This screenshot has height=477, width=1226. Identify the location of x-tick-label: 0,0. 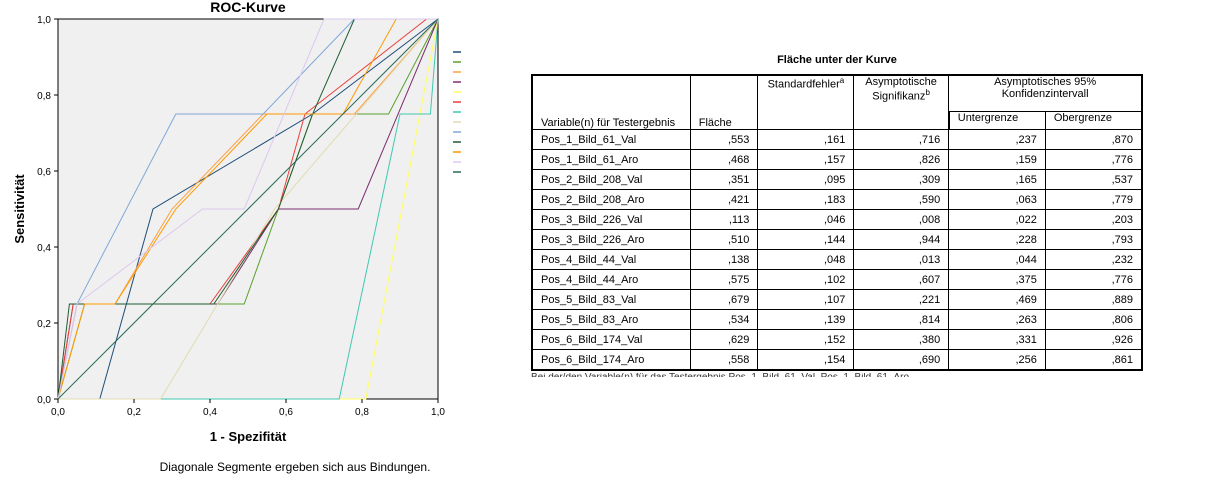
(58, 412).